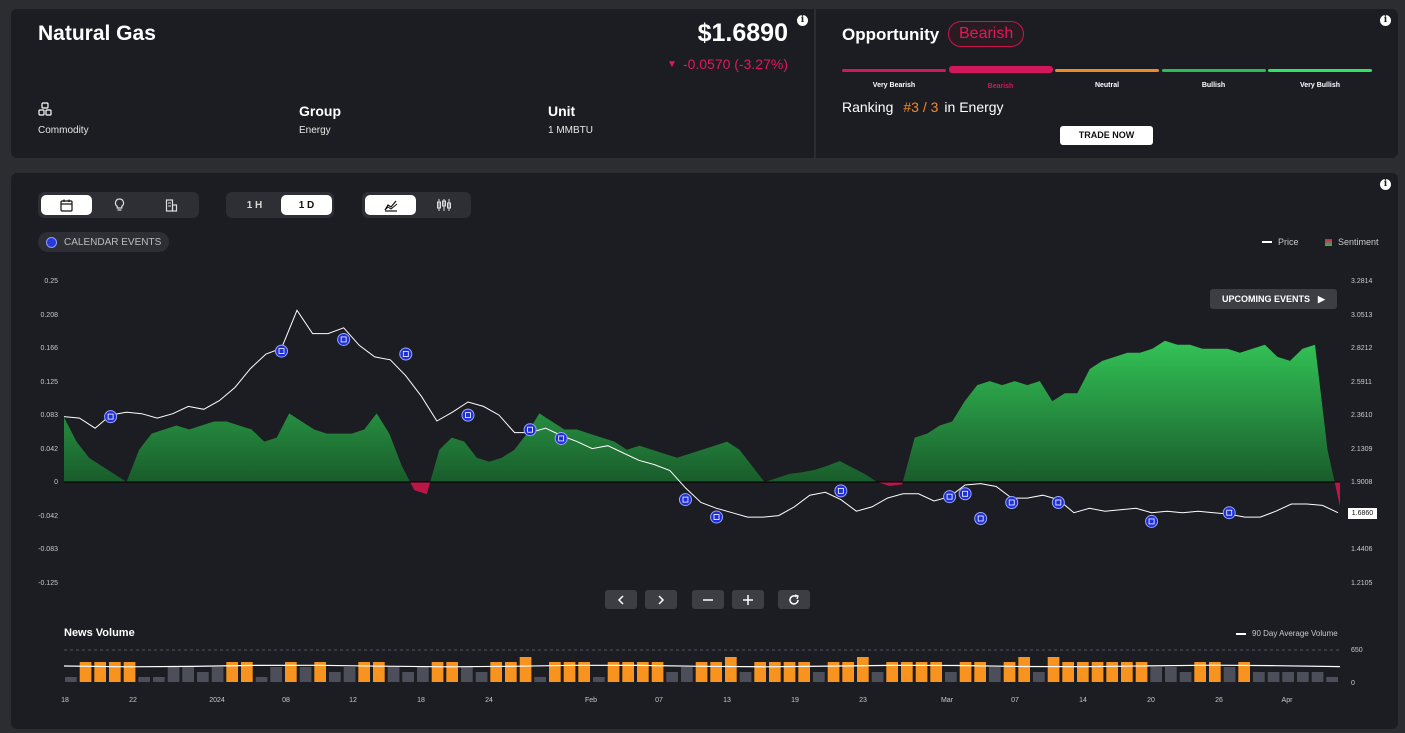  Describe the element at coordinates (708, 599) in the screenshot. I see `zoom-out-button` at that location.